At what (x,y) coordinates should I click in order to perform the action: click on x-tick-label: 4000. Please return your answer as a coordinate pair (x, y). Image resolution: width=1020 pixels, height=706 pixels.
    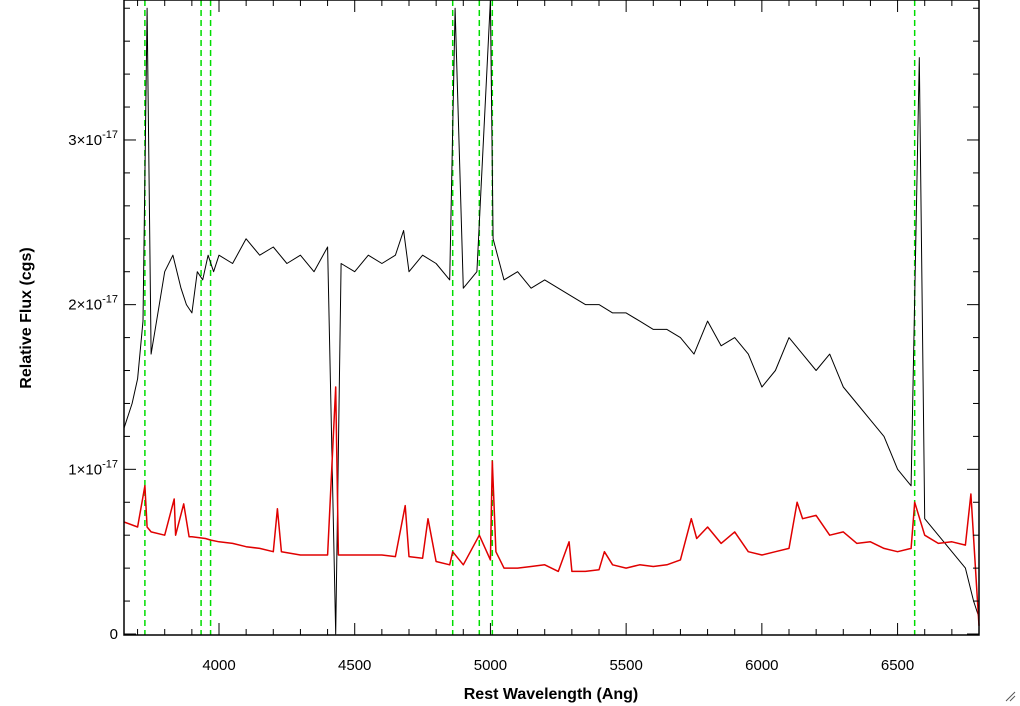
    Looking at the image, I should click on (218, 665).